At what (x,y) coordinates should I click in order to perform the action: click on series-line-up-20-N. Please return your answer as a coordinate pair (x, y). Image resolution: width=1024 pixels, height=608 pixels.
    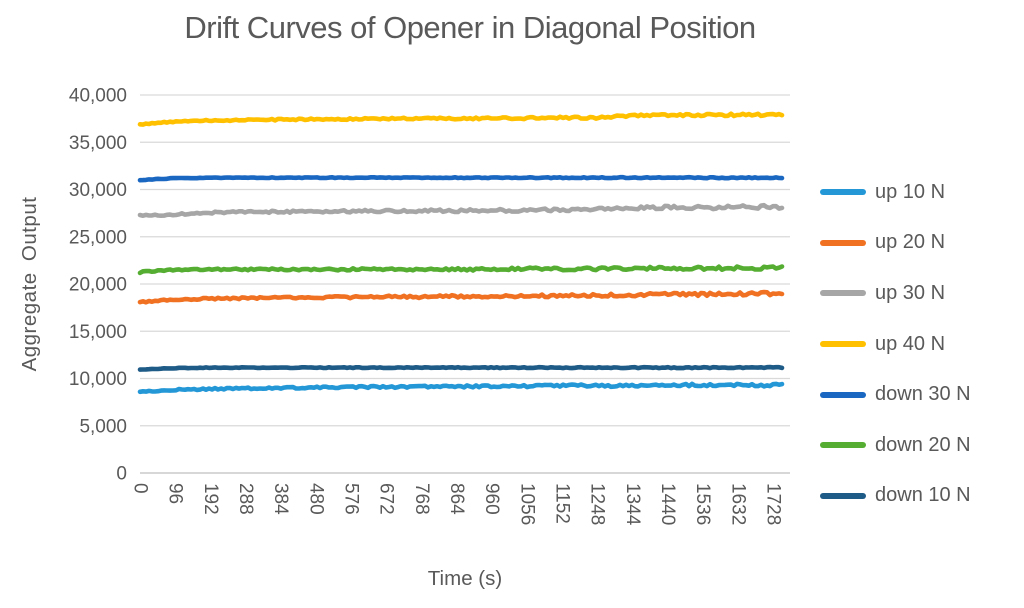
    Looking at the image, I should click on (461, 297).